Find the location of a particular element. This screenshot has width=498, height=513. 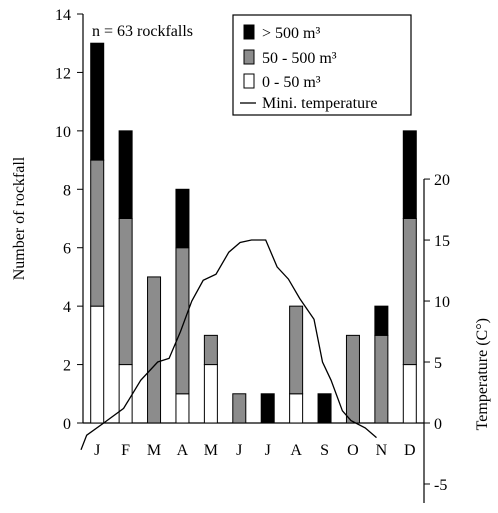

x-tick-label: N is located at coordinates (382, 450).